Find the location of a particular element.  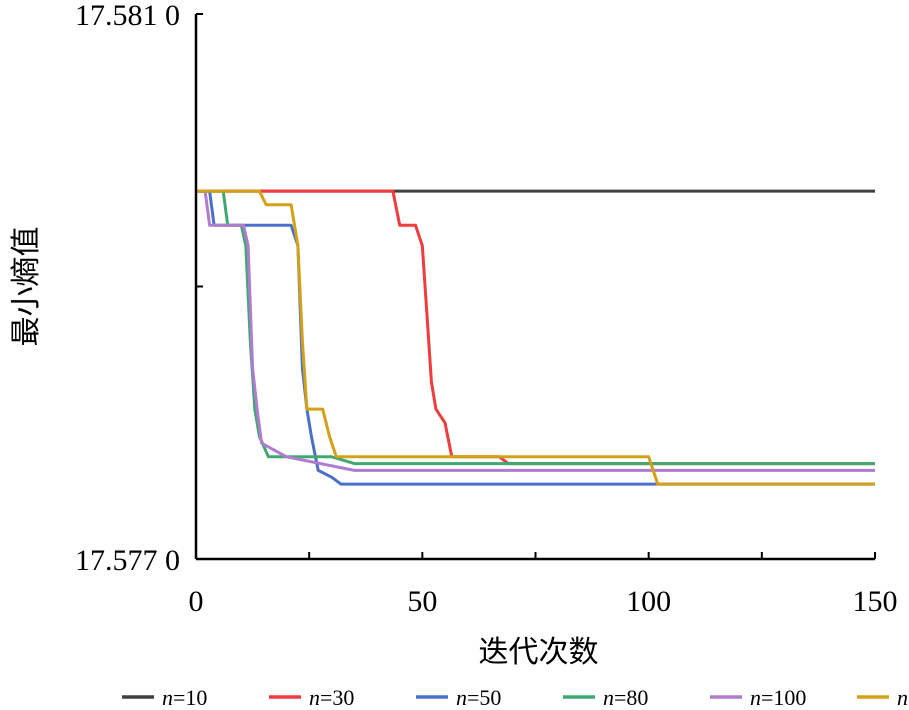

x-tick-label: 100 is located at coordinates (648, 601).